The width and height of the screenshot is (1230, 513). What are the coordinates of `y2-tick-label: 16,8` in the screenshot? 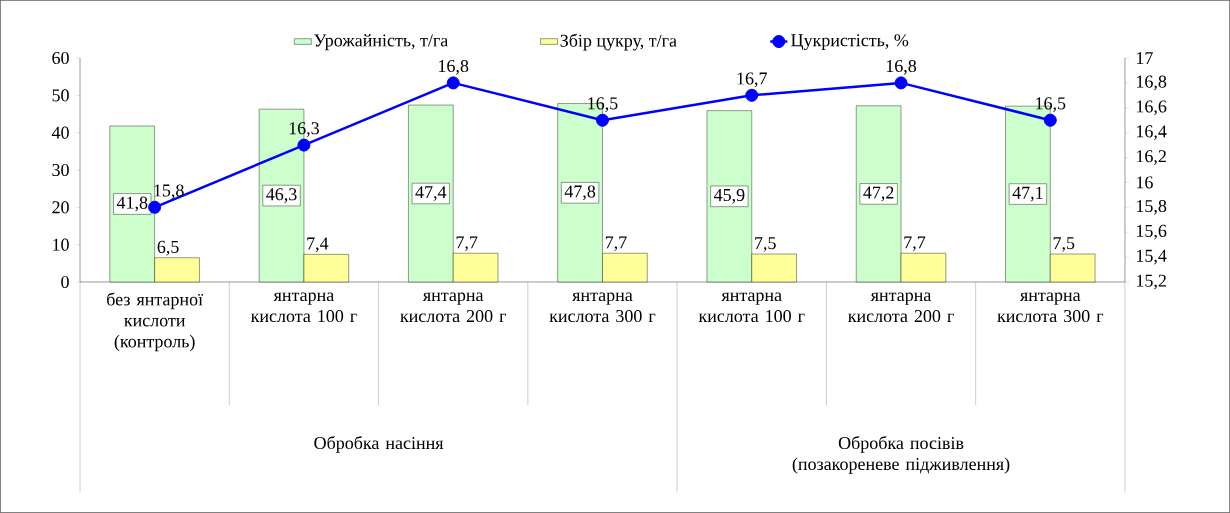 It's located at (1151, 83).